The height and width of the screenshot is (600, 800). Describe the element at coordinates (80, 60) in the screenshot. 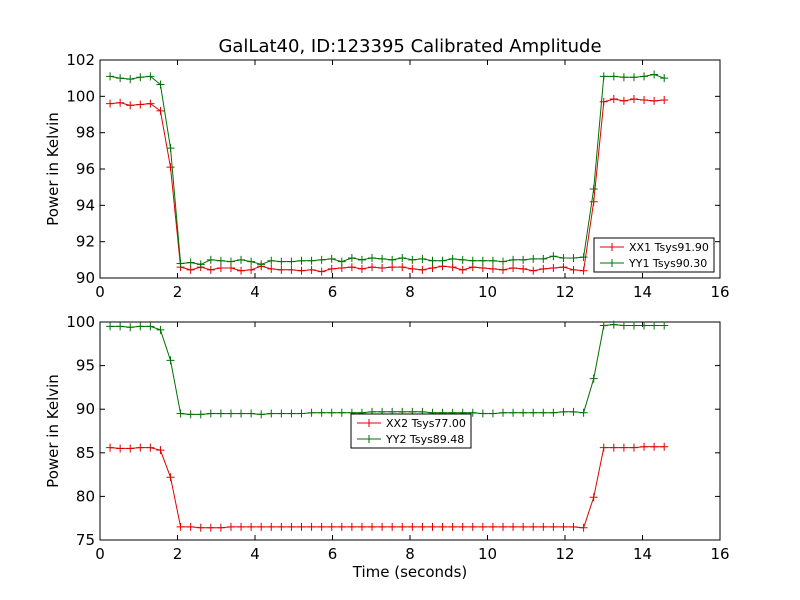

I see `y-tick-label: 102` at that location.